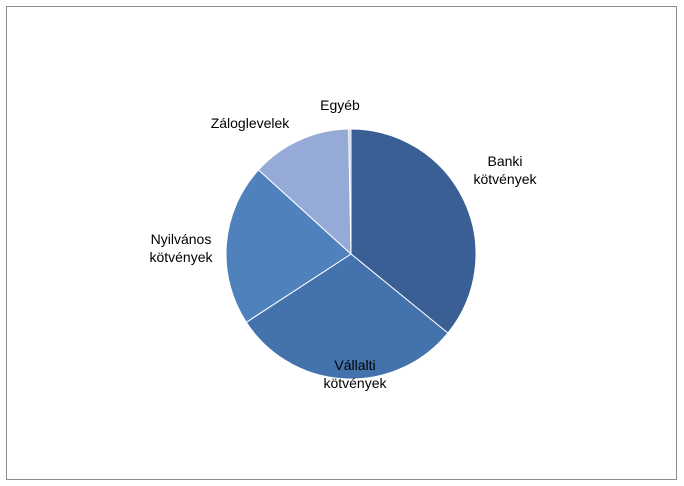 The width and height of the screenshot is (684, 486). Describe the element at coordinates (340, 105) in the screenshot. I see `slice-label-4: Egyéb` at that location.